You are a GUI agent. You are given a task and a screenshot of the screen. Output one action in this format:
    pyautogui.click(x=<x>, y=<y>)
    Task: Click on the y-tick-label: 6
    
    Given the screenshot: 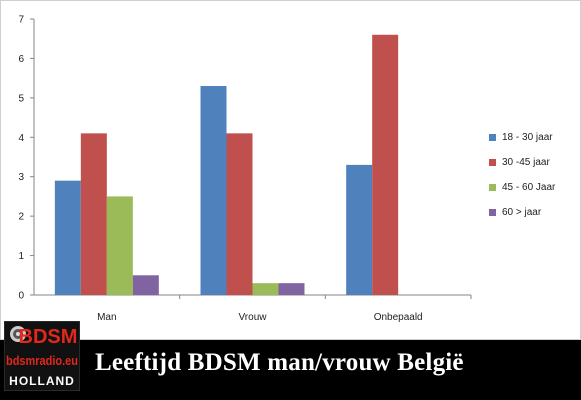 What is the action you would take?
    pyautogui.click(x=21, y=59)
    